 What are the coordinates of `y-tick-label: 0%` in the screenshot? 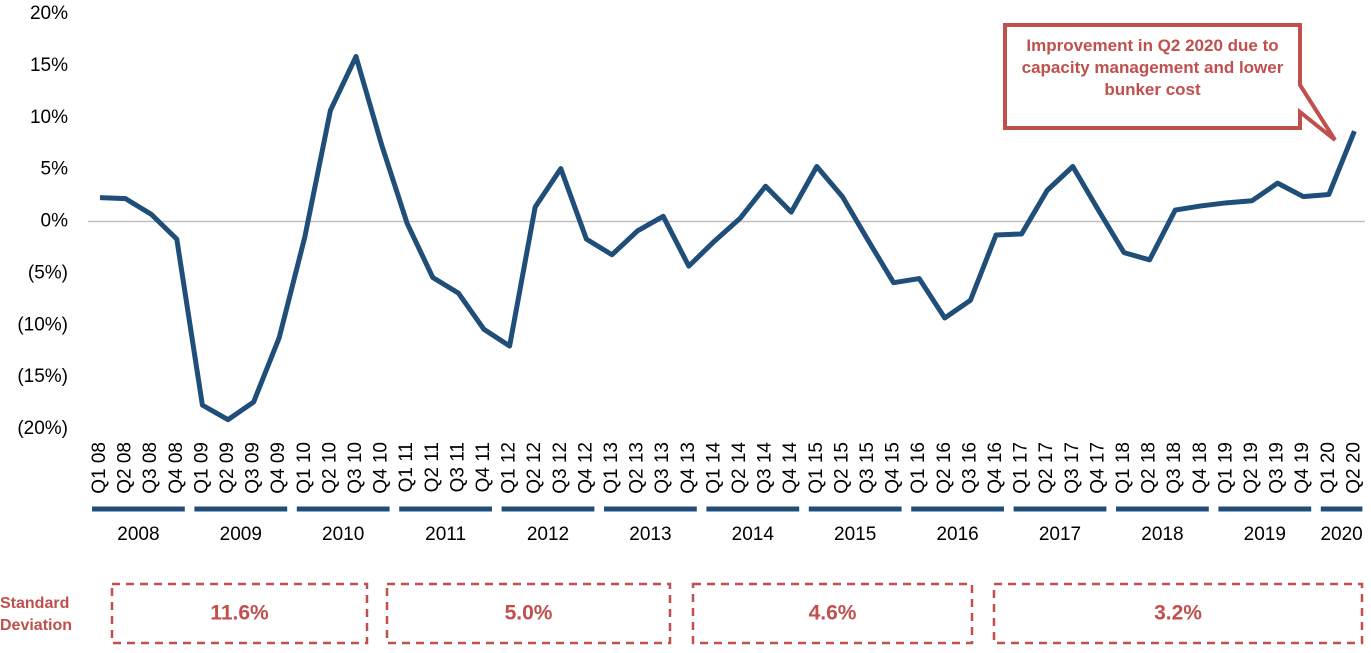 It's located at (55, 221).